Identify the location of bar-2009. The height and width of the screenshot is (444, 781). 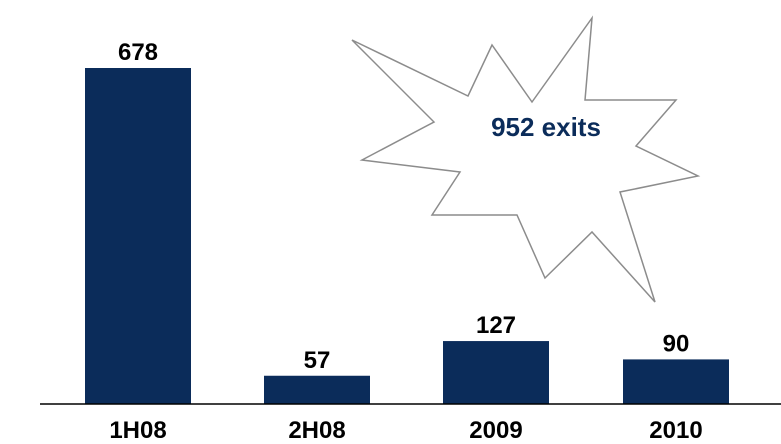
(496, 372).